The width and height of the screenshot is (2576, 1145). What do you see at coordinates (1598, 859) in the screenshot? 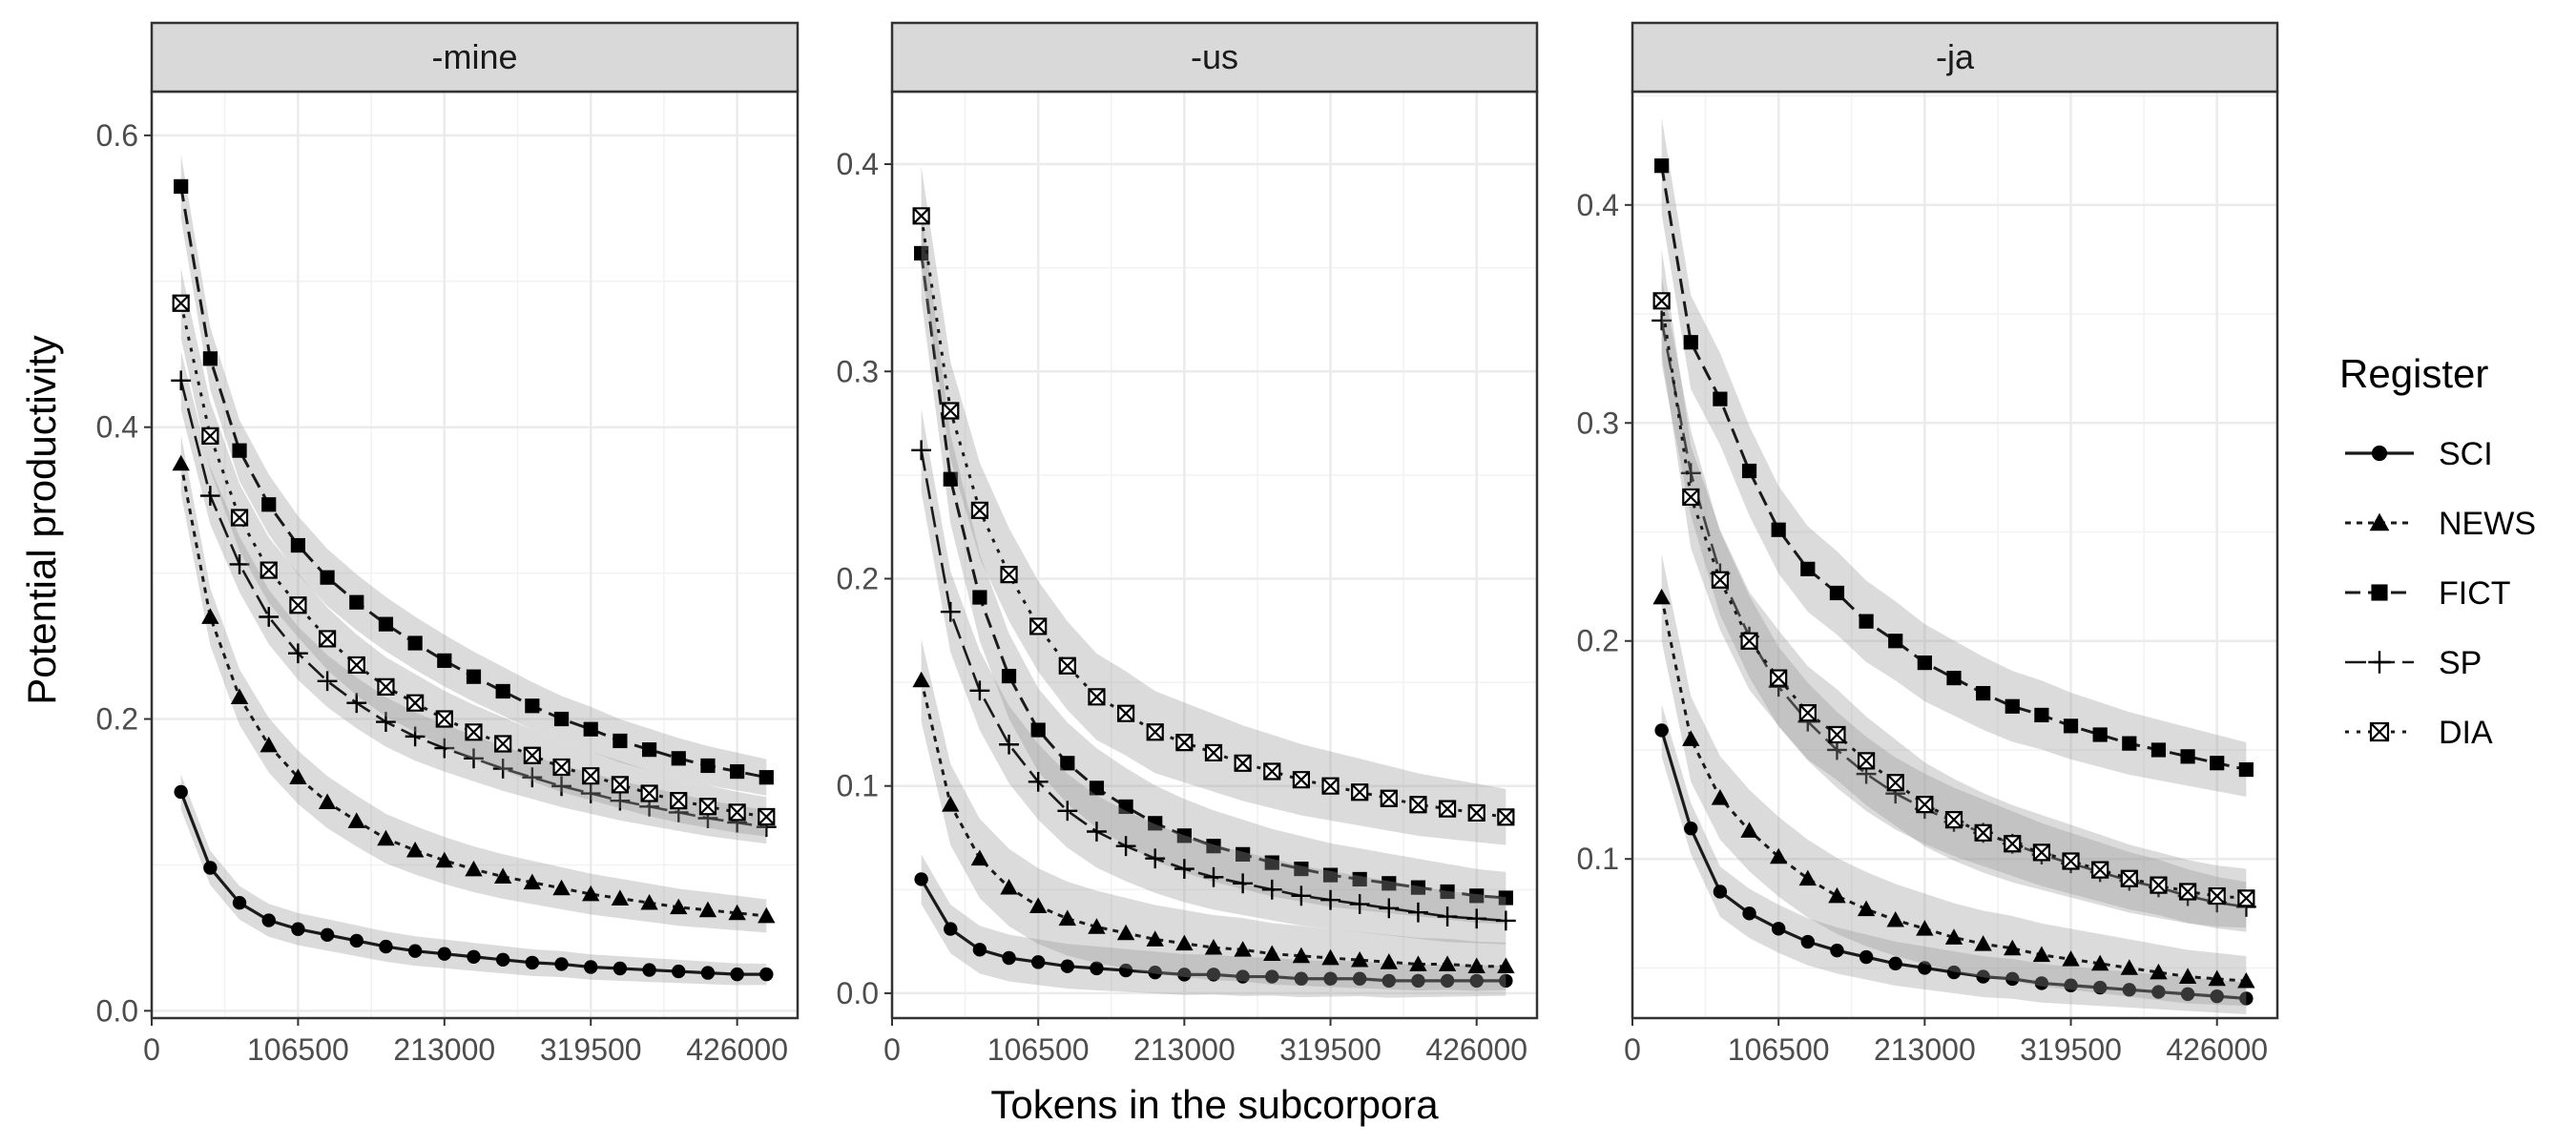
I see `y-tick-label: 0.1` at bounding box center [1598, 859].